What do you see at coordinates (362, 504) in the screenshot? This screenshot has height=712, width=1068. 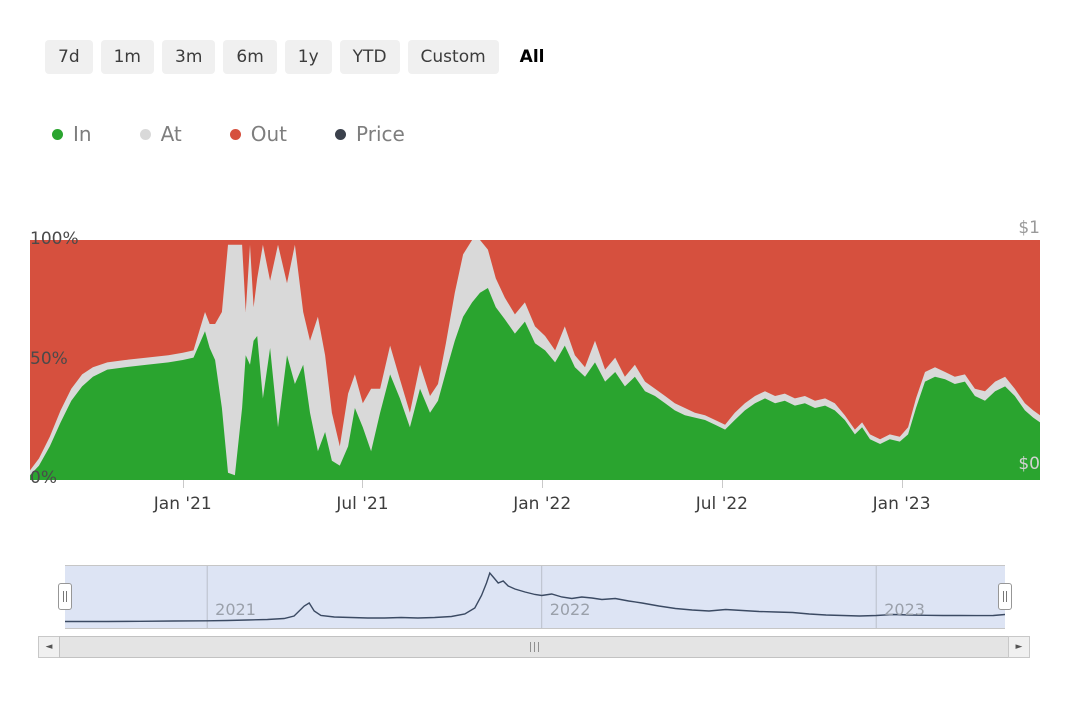 I see `x-axis-label-jul21: Jul '21` at bounding box center [362, 504].